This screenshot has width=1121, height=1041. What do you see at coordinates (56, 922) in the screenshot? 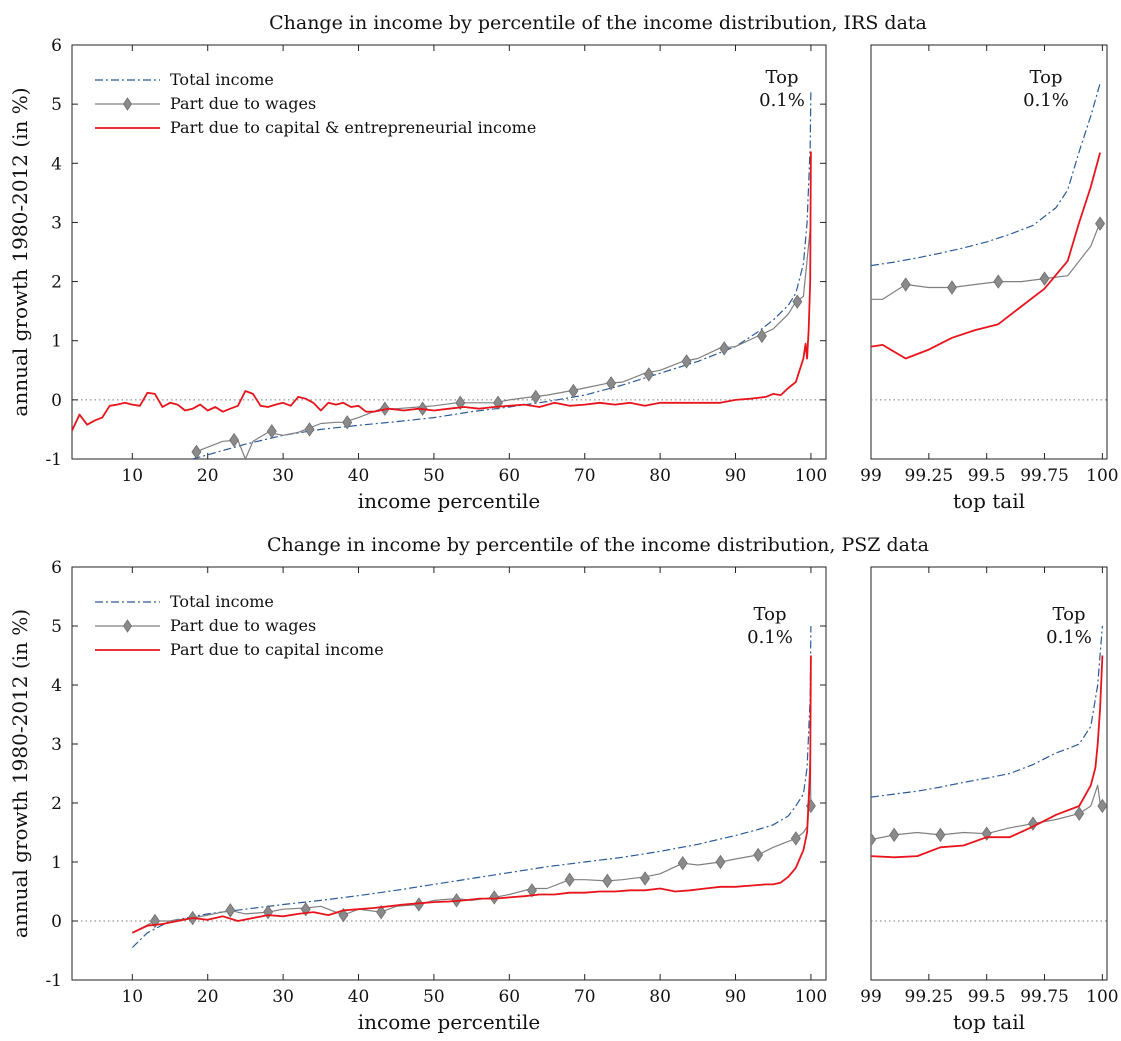
I see `y-tick-label: 0` at bounding box center [56, 922].